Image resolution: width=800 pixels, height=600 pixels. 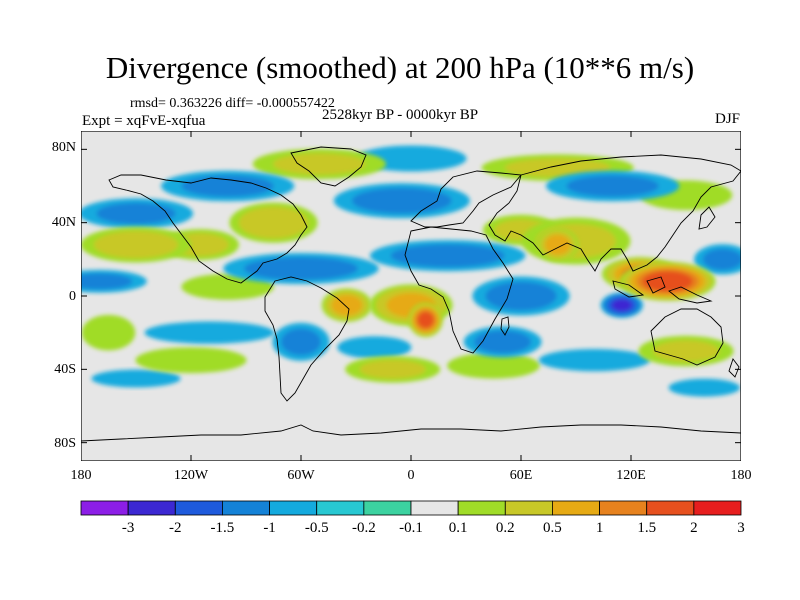 What do you see at coordinates (741, 475) in the screenshot?
I see `lon-tick-180e: 180` at bounding box center [741, 475].